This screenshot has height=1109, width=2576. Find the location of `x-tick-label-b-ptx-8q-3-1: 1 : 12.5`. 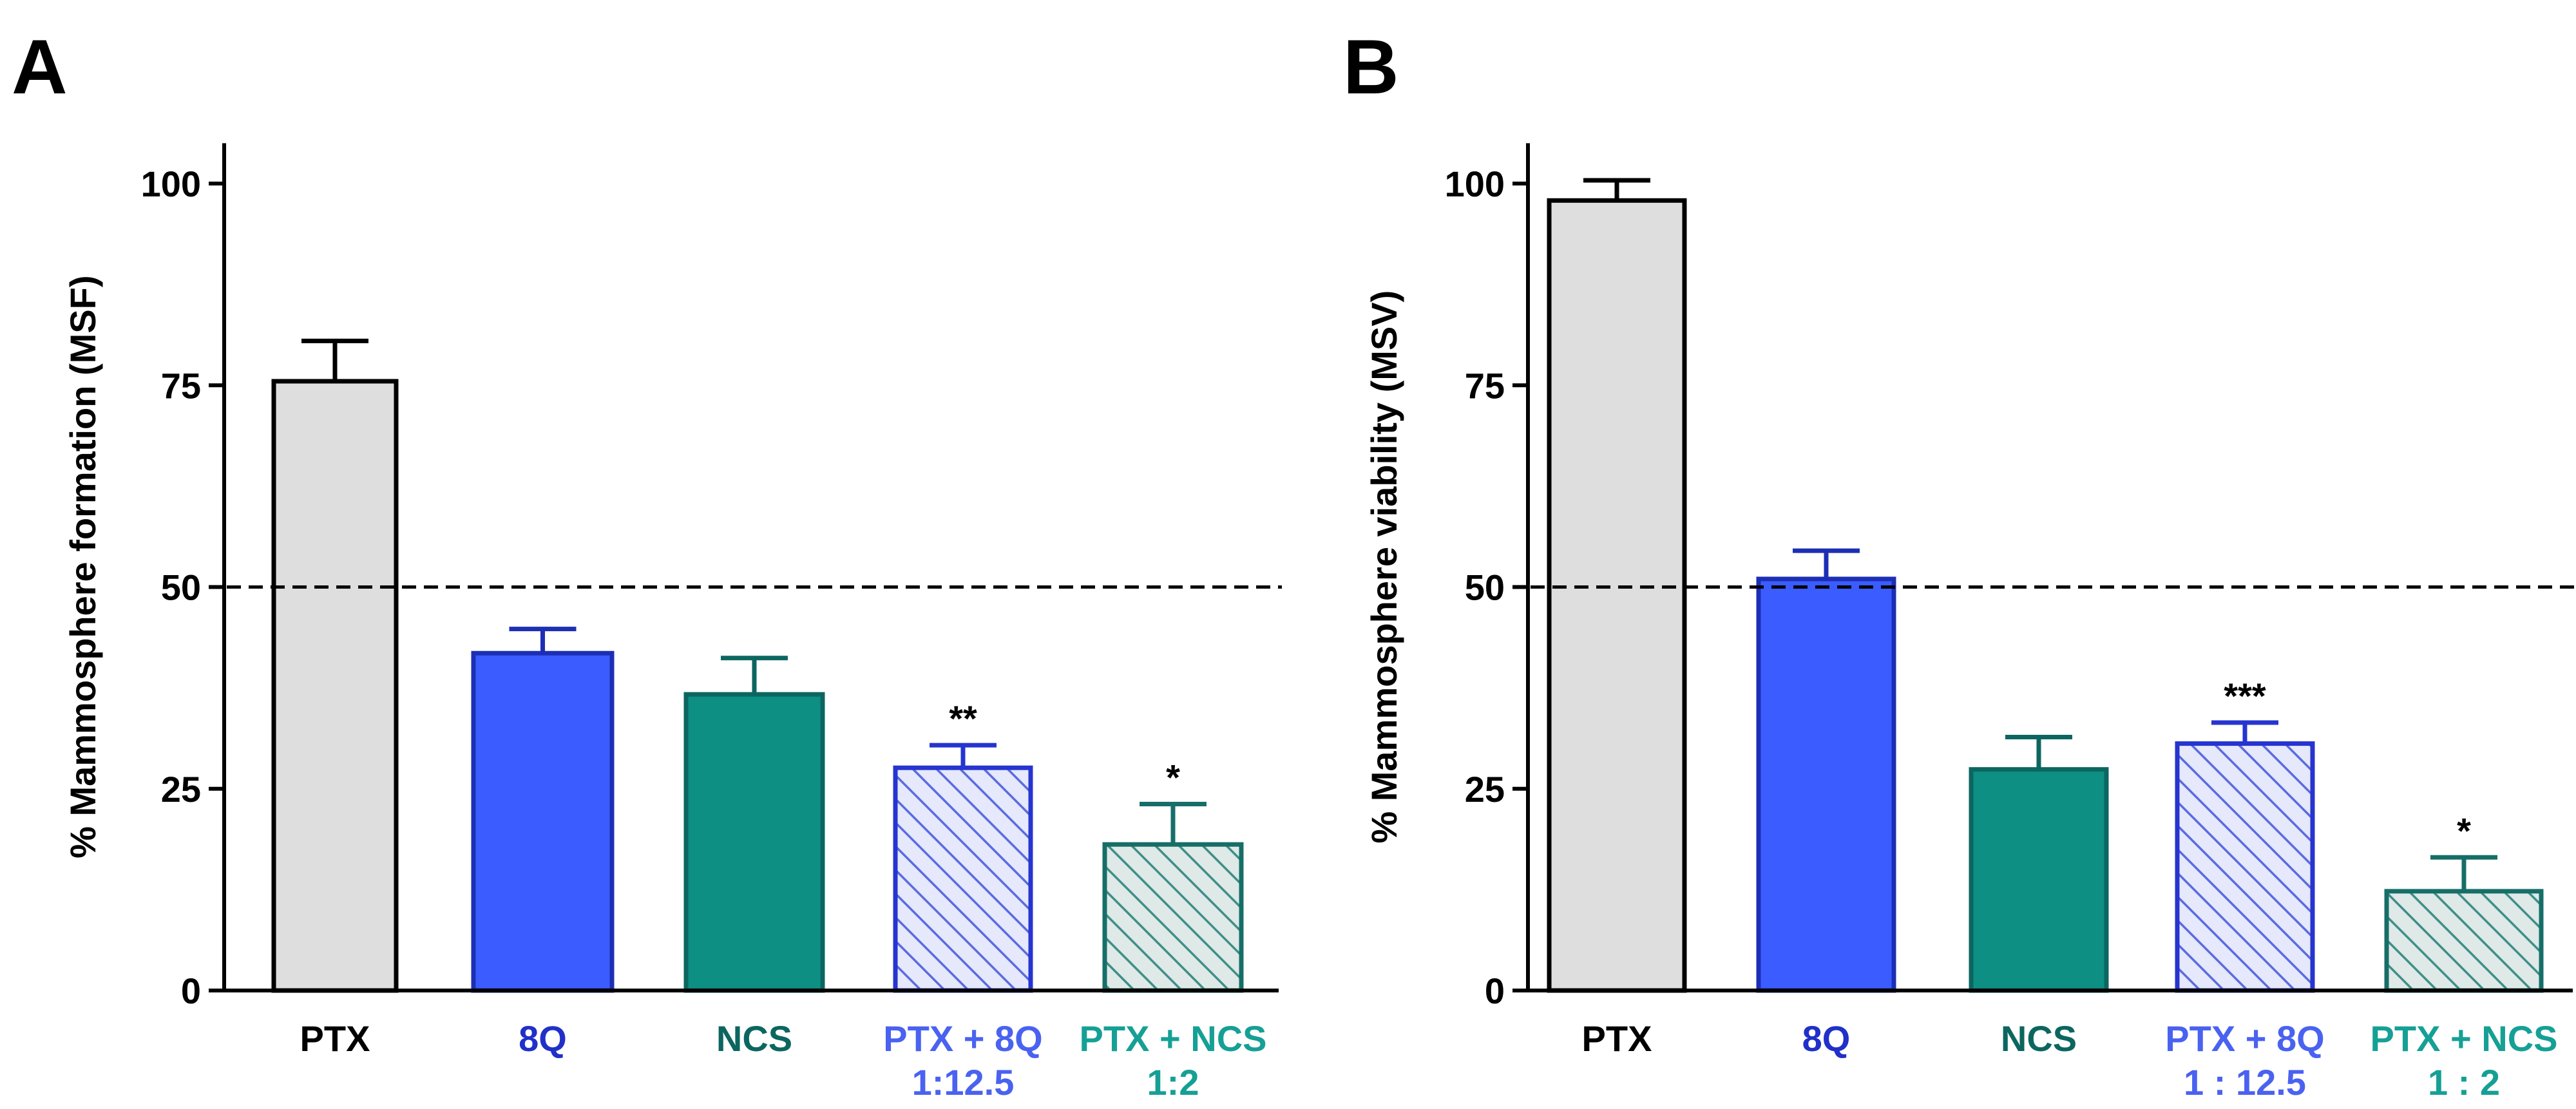

x-tick-label-b-ptx-8q-3-1: 1 : 12.5 is located at coordinates (2245, 1082).